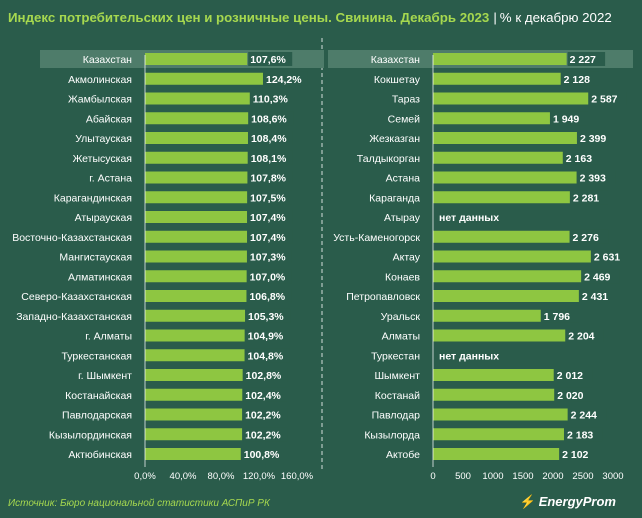 Image resolution: width=642 pixels, height=518 pixels. What do you see at coordinates (394, 139) in the screenshot?
I see `category-label: Жезказган` at bounding box center [394, 139].